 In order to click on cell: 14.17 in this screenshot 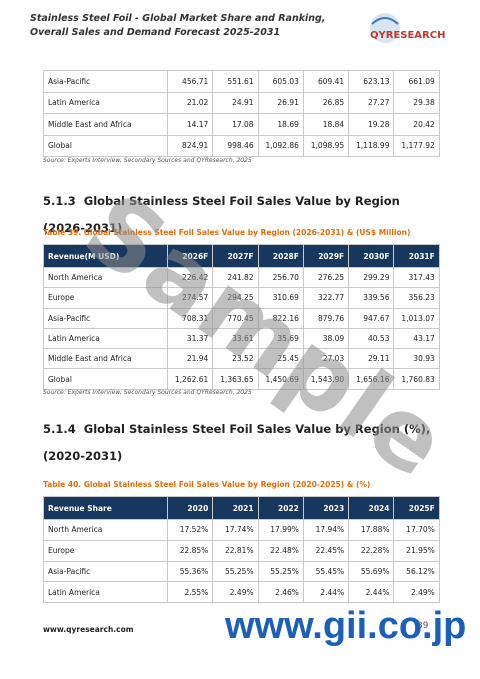, I will do `click(191, 124)`.